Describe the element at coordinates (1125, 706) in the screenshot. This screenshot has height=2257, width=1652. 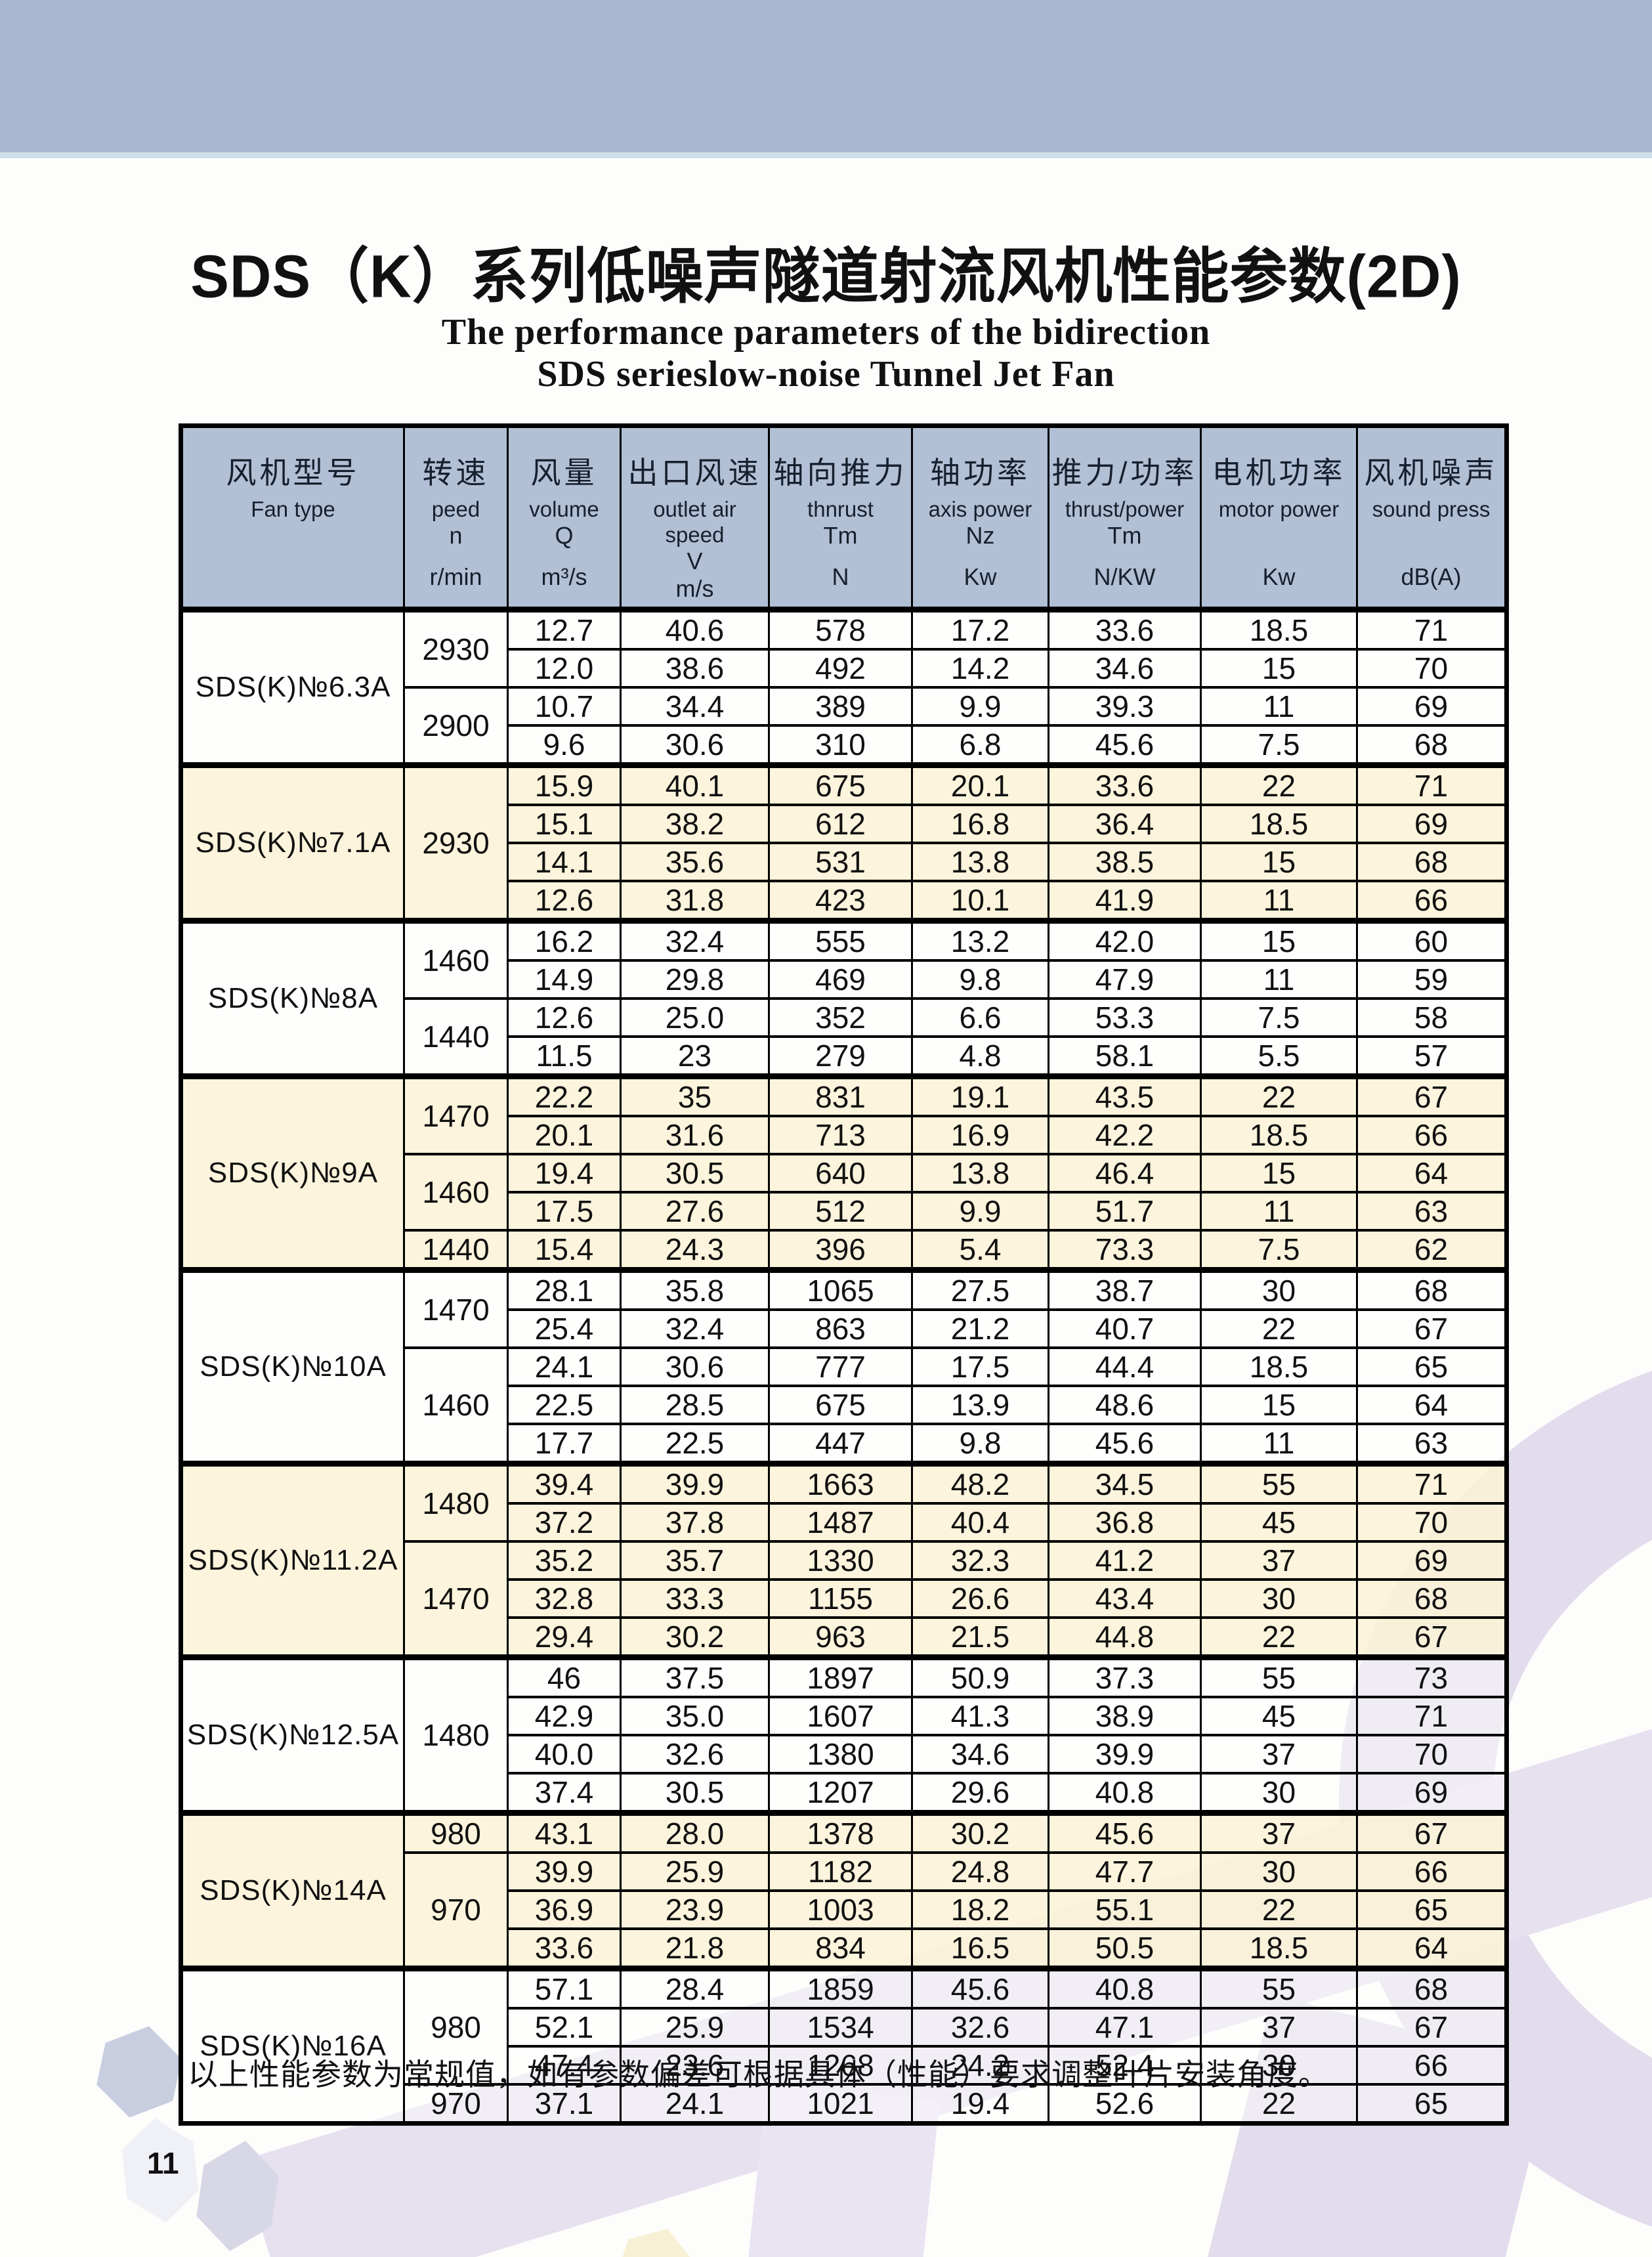
I see `value-cell: 39.3` at that location.